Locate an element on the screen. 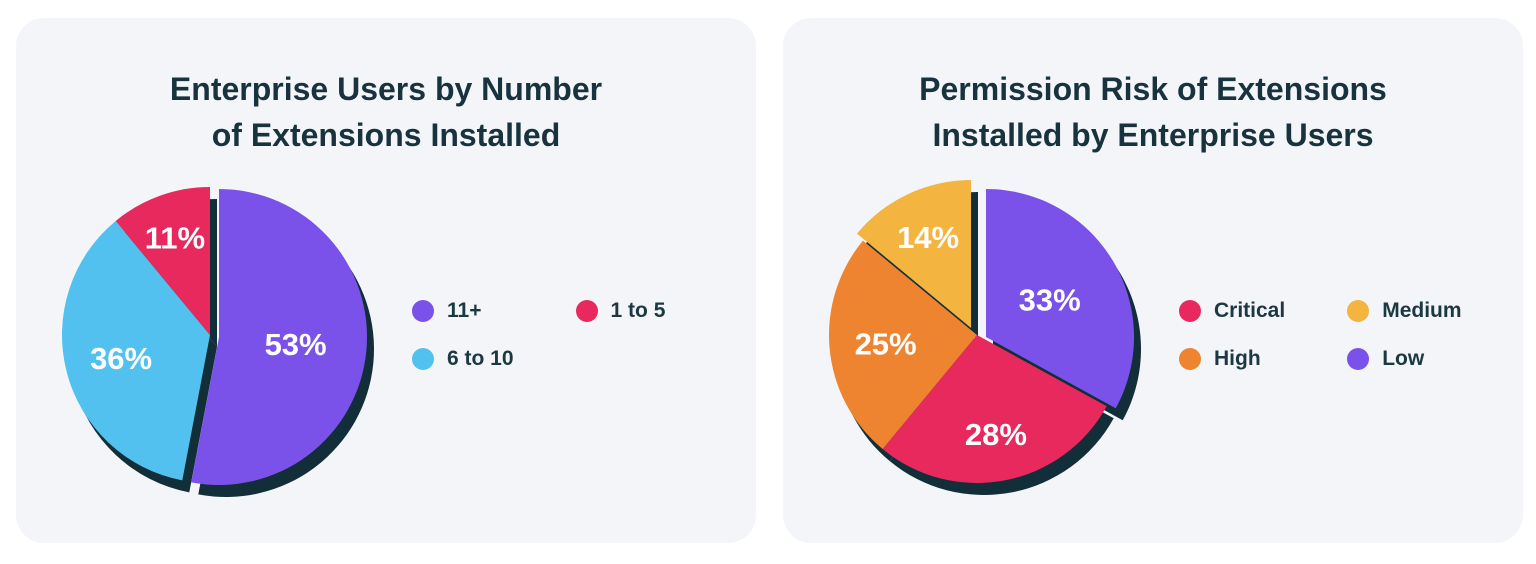 The image size is (1536, 564). pie-slice-high is located at coordinates (902, 344).